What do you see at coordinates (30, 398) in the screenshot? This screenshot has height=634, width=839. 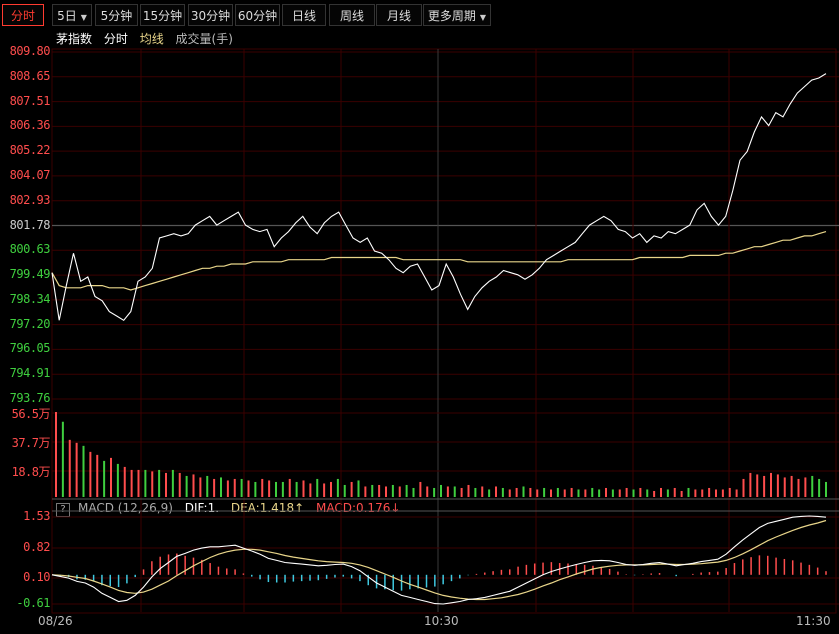 I see `price-tick-label: 793.76` at bounding box center [30, 398].